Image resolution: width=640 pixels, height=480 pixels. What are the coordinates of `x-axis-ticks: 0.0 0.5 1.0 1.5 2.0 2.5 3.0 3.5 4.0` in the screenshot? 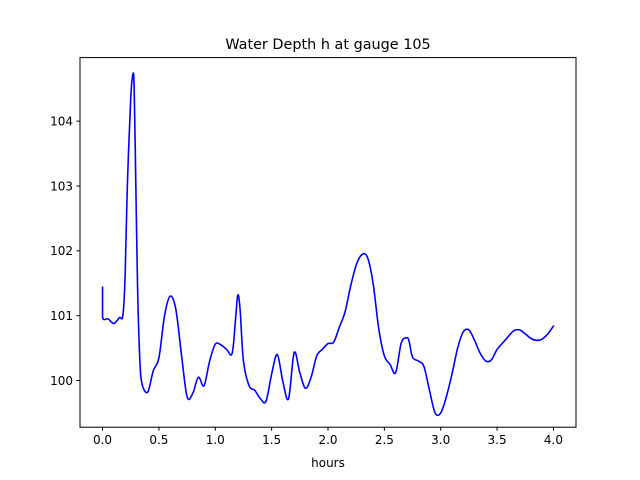 It's located at (328, 437).